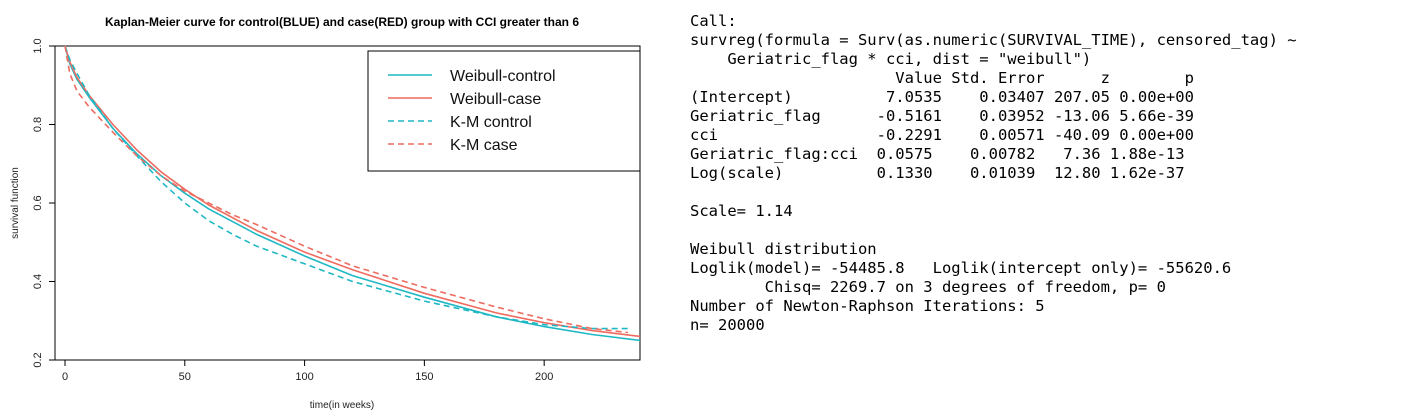 This screenshot has width=1422, height=418. What do you see at coordinates (38, 45) in the screenshot?
I see `y-tick-label: 1.0` at bounding box center [38, 45].